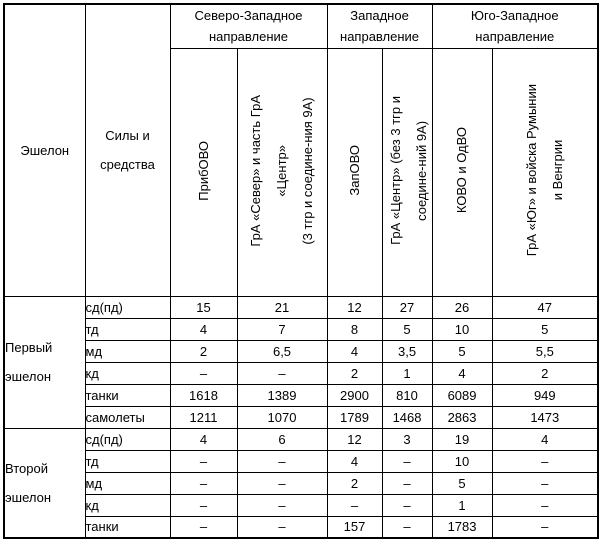 The image size is (601, 543). Describe the element at coordinates (379, 26) in the screenshot. I see `direction-header-west: Западное направление` at that location.